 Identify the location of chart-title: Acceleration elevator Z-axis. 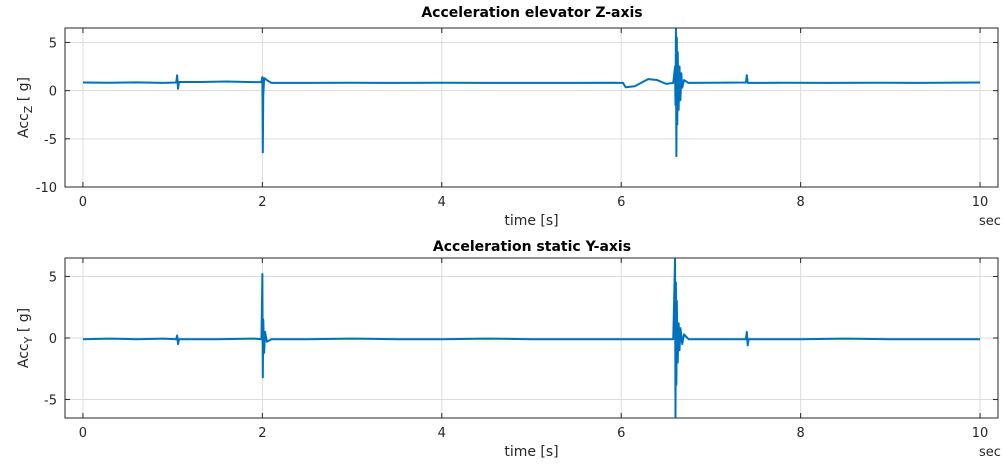
(531, 13).